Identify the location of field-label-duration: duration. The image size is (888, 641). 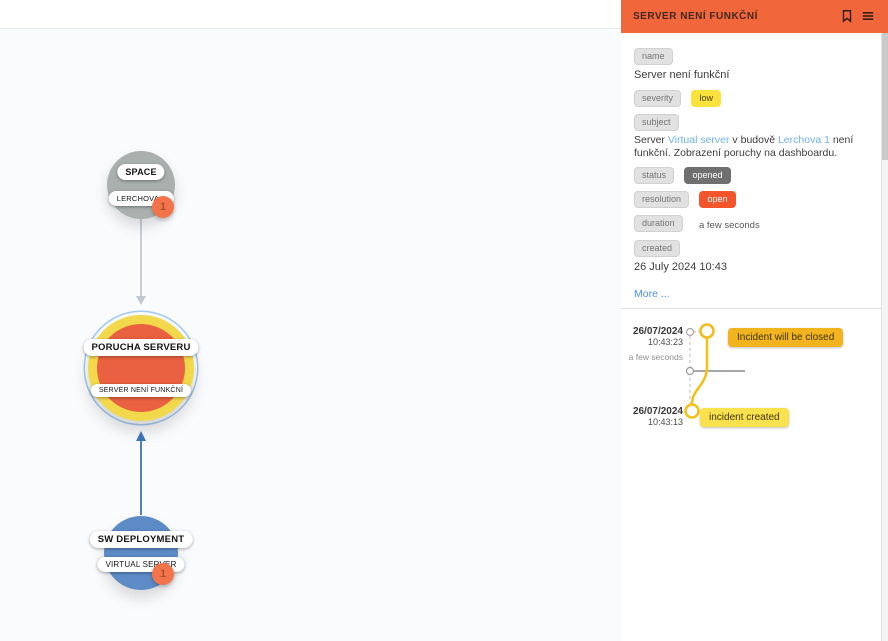
(658, 224).